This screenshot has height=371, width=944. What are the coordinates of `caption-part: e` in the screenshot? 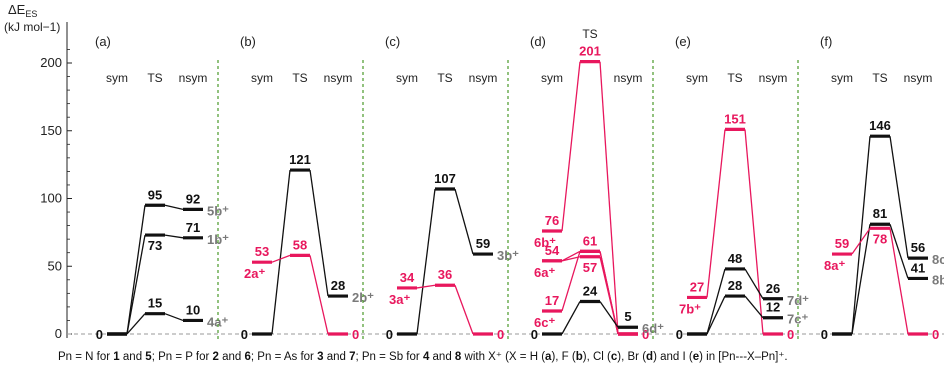 It's located at (696, 357).